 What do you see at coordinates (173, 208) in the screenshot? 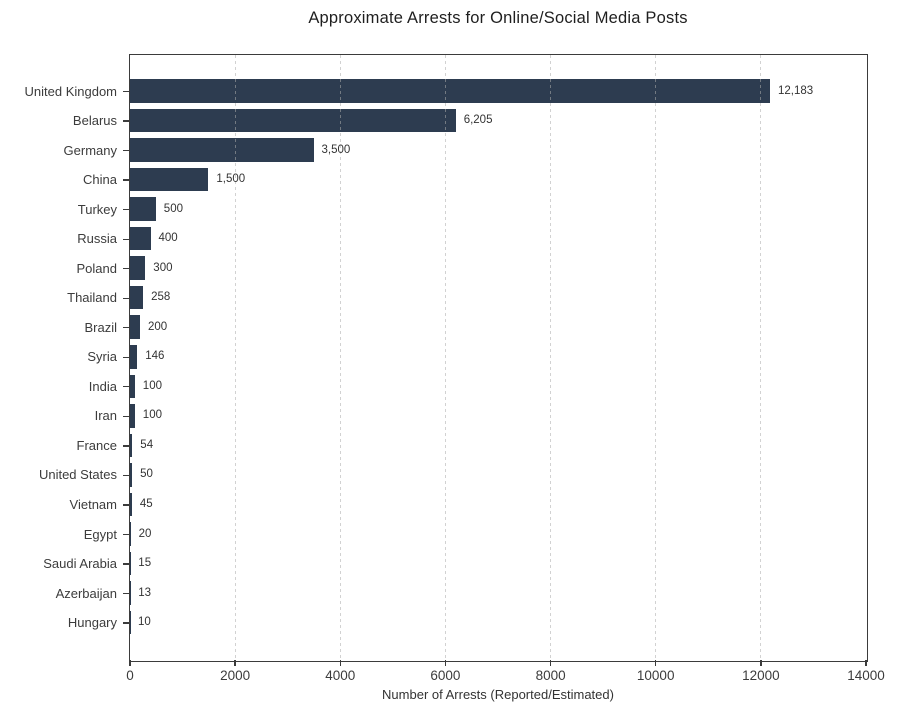
I see `bar-value-label: 500` at bounding box center [173, 208].